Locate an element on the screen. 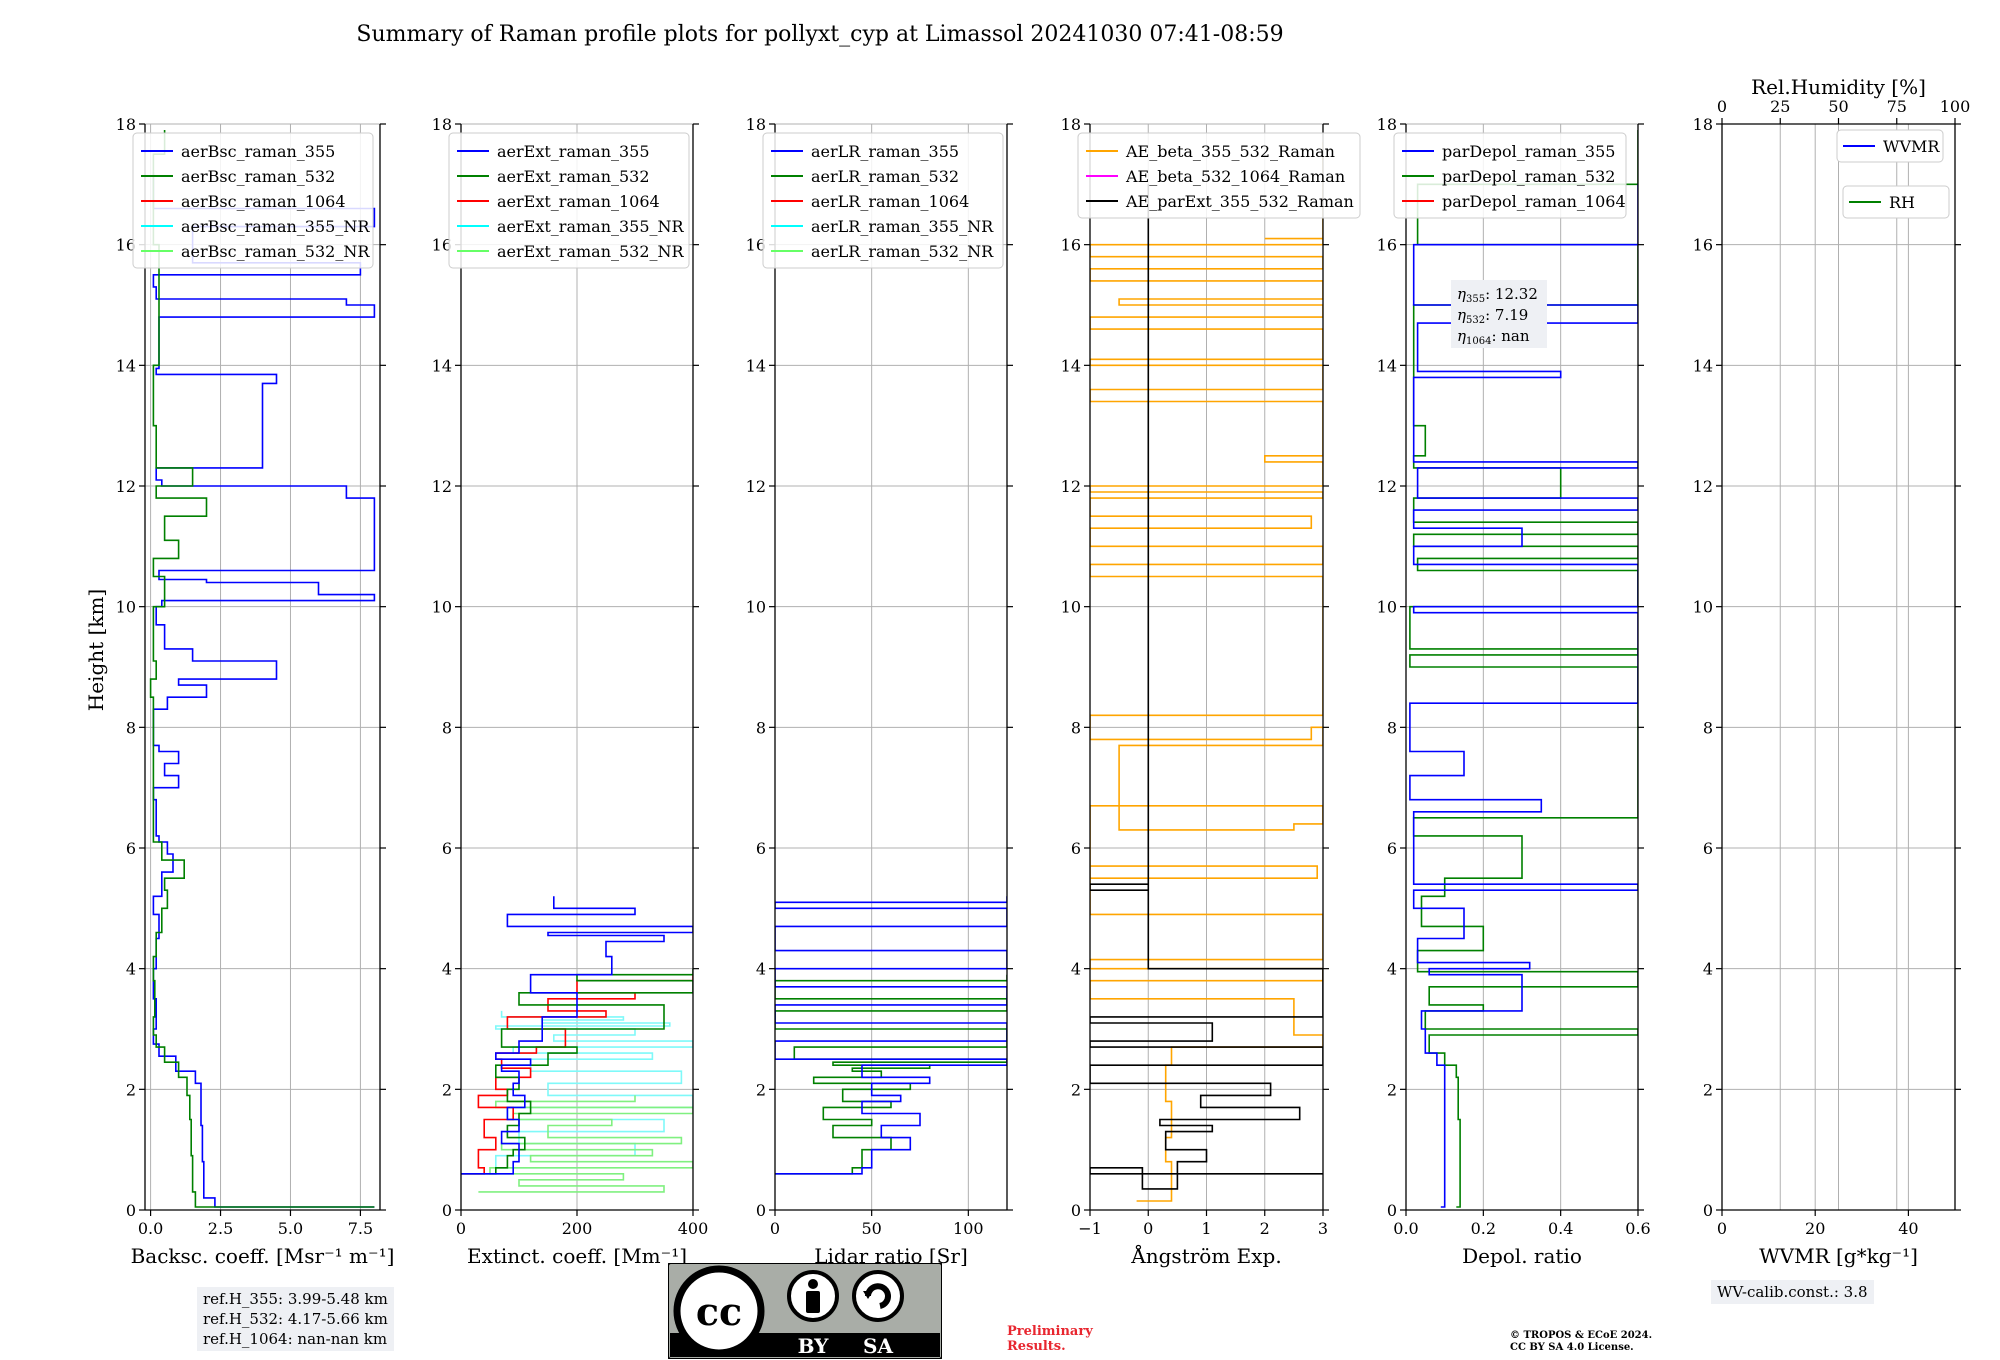  legend-label: aerExt_raman_532_NR is located at coordinates (591, 251).